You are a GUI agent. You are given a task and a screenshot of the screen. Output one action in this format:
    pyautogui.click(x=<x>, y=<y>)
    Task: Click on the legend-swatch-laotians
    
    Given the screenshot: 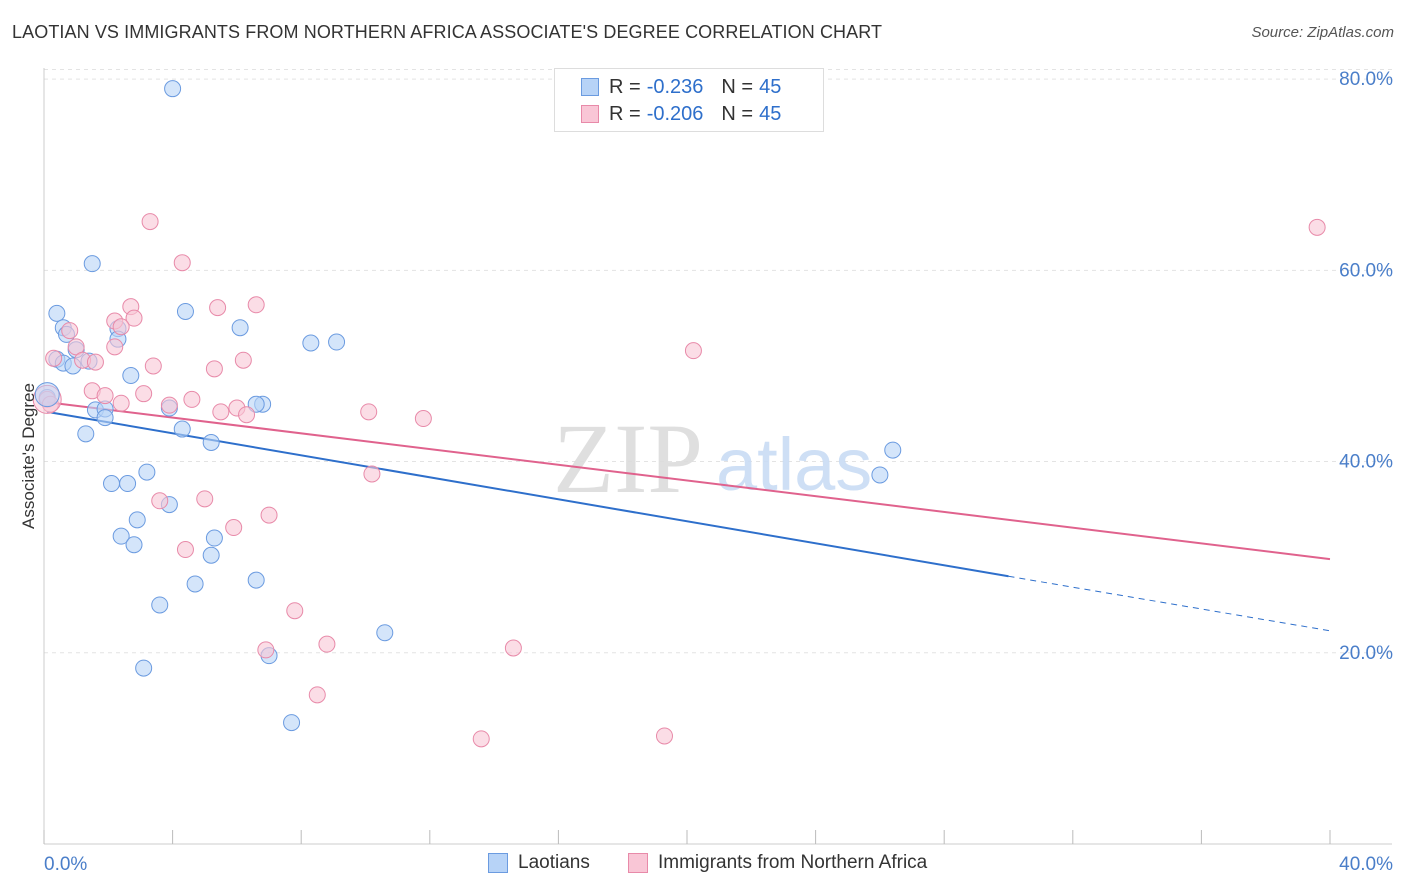 What is the action you would take?
    pyautogui.click(x=590, y=87)
    